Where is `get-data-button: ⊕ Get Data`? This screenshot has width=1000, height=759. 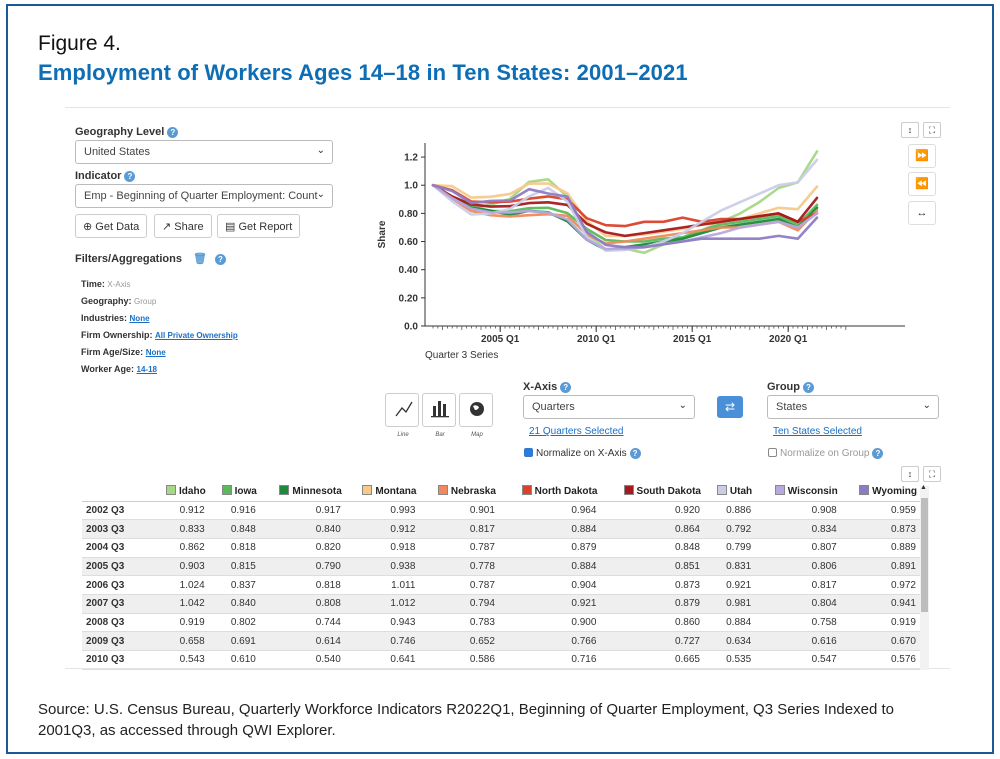 get-data-button: ⊕ Get Data is located at coordinates (111, 226).